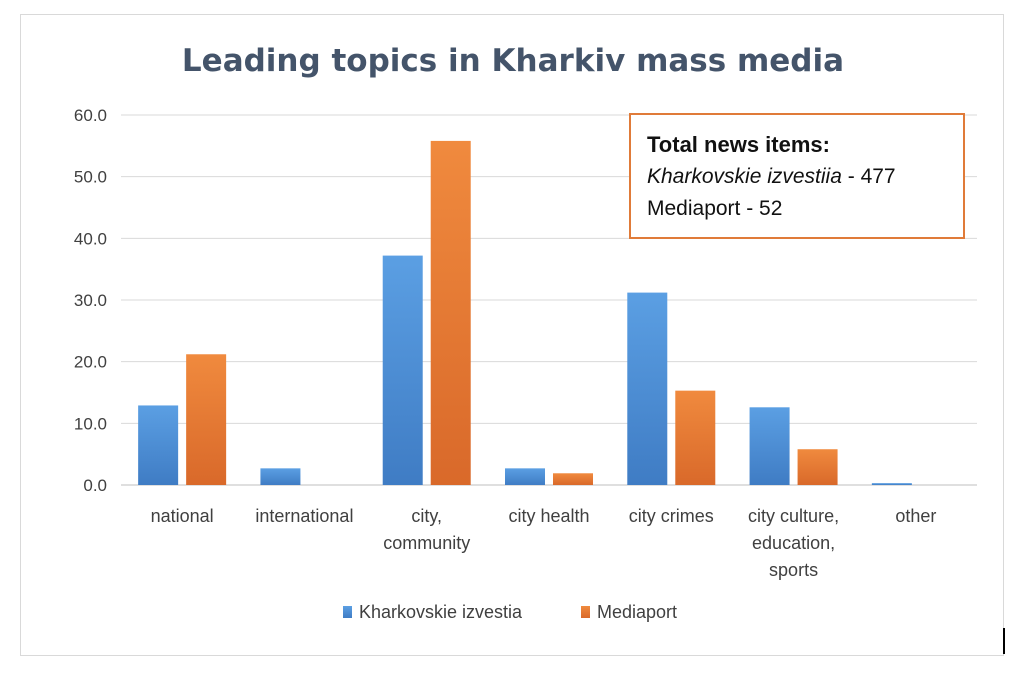  Describe the element at coordinates (90, 177) in the screenshot. I see `y-tick-label: 50.0` at that location.